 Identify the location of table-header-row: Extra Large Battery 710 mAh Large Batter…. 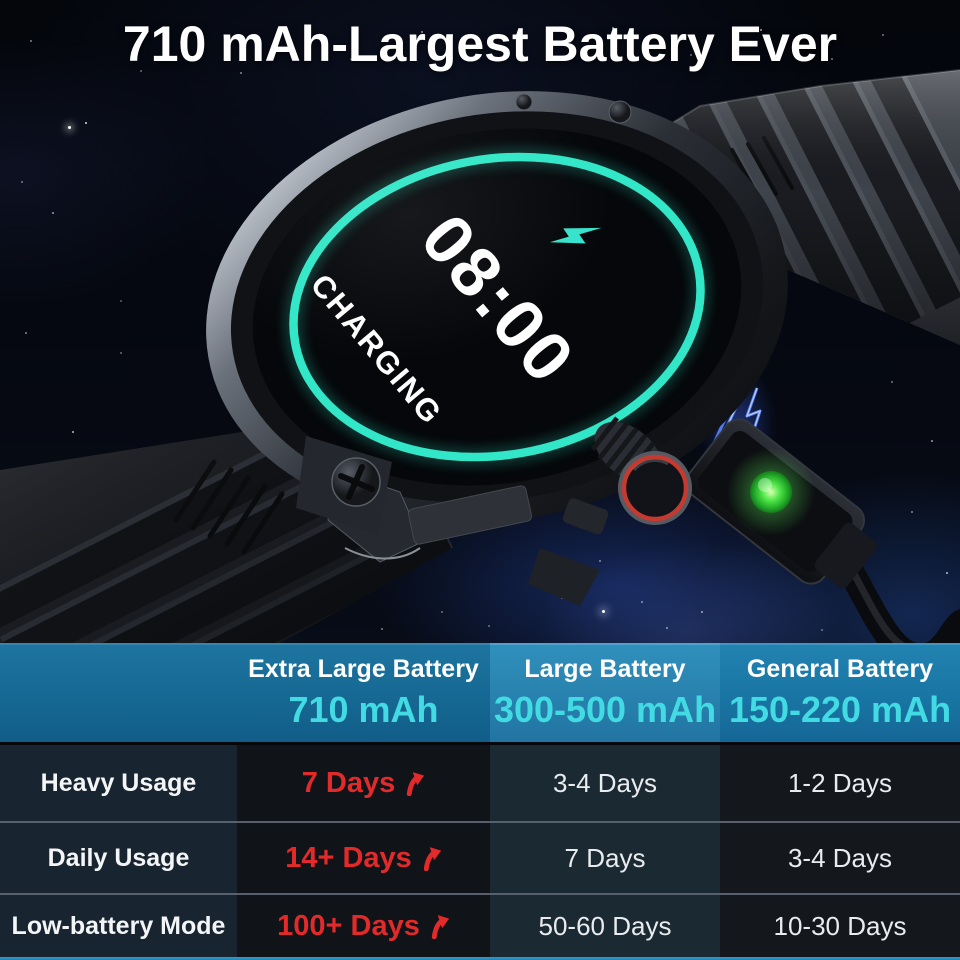
(480, 692).